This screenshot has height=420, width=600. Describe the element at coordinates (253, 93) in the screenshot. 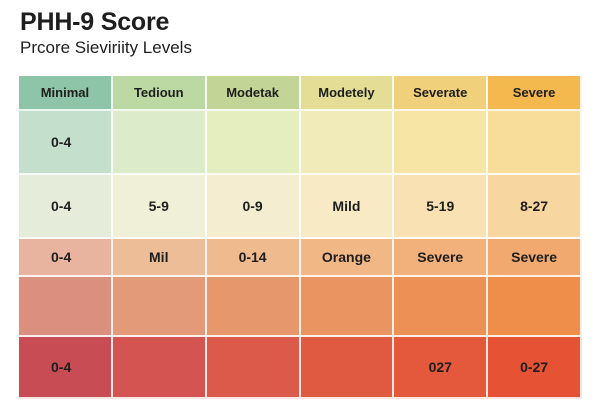

I see `column-header: Modetak` at that location.